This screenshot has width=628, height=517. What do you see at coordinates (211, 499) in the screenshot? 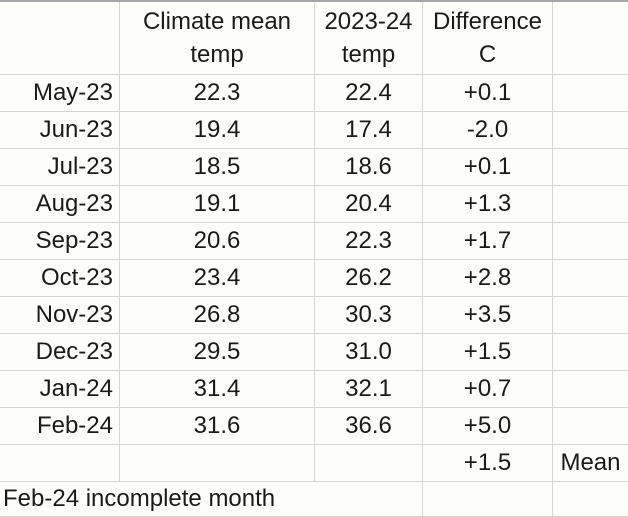
I see `footnote-cell: Feb-24 incomplete month` at bounding box center [211, 499].